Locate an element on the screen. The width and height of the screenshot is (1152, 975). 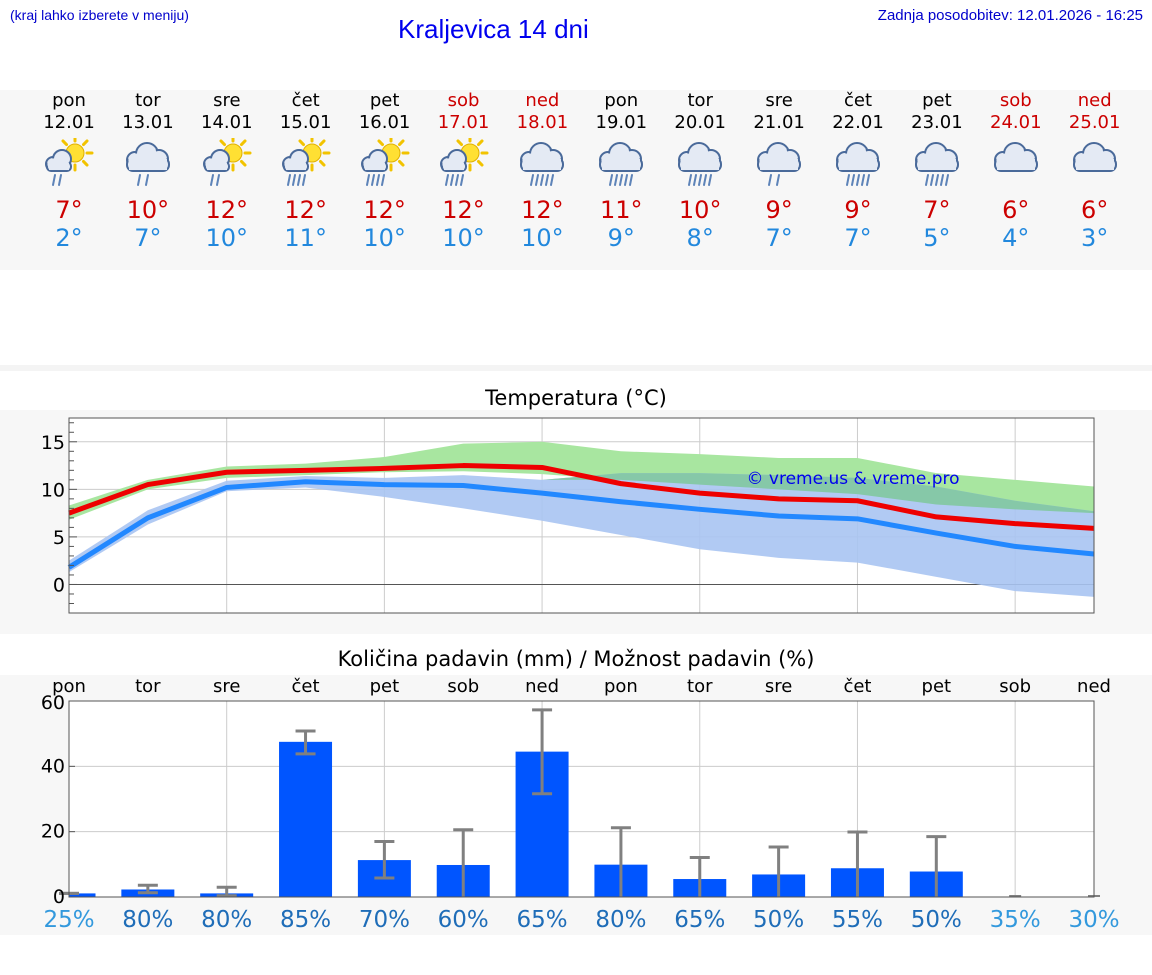
day-date: 19.01 is located at coordinates (621, 122).